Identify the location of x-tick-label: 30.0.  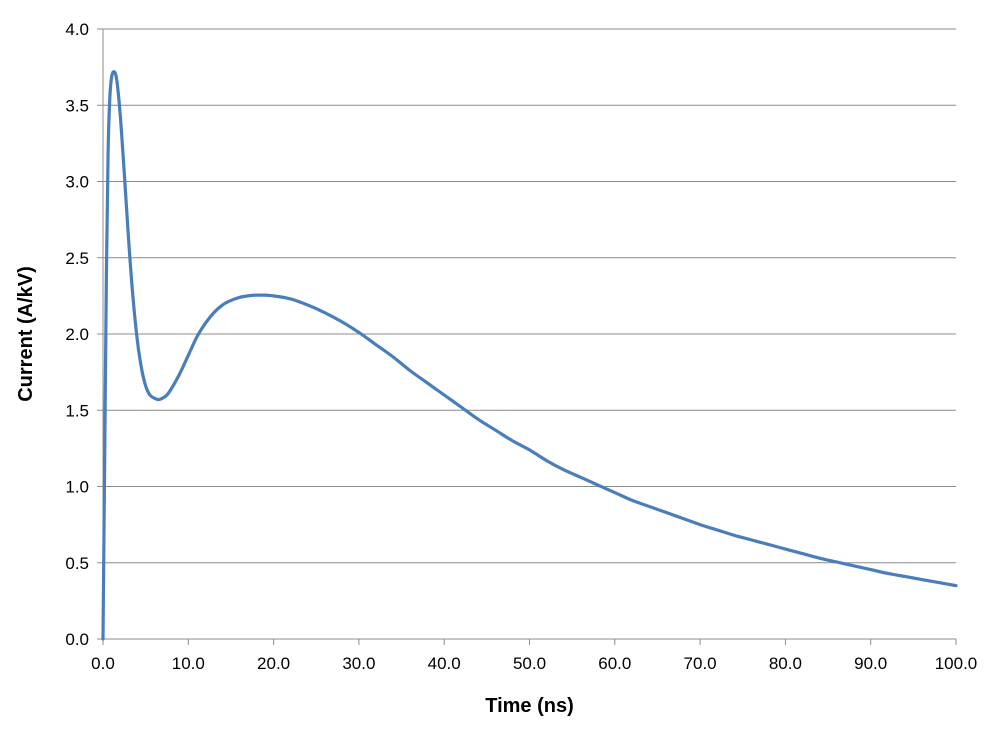
(358, 663).